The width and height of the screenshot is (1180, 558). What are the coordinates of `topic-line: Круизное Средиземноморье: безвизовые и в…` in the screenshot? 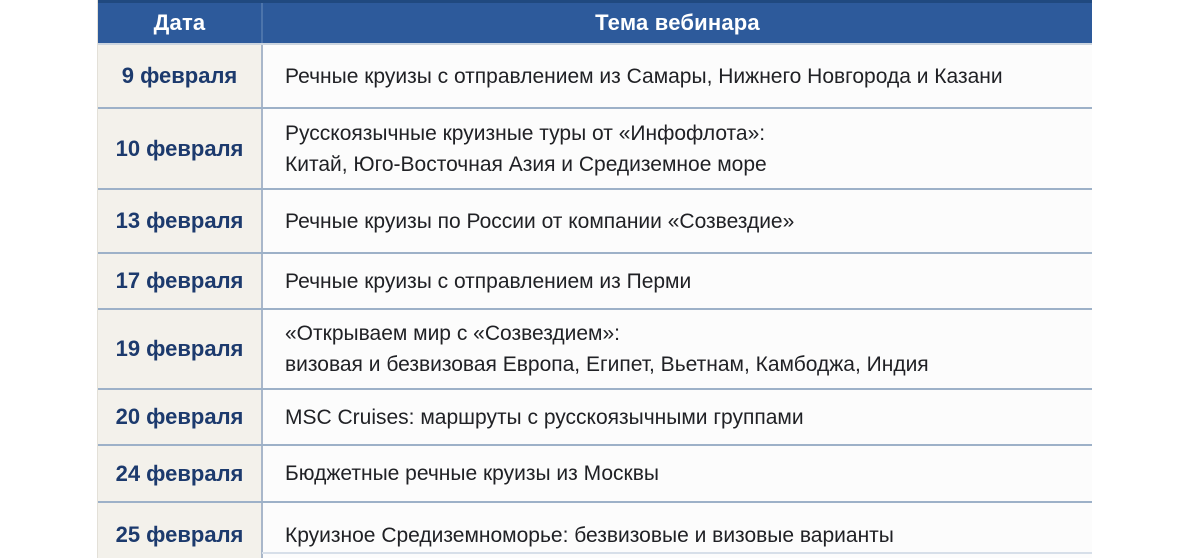 It's located at (589, 535).